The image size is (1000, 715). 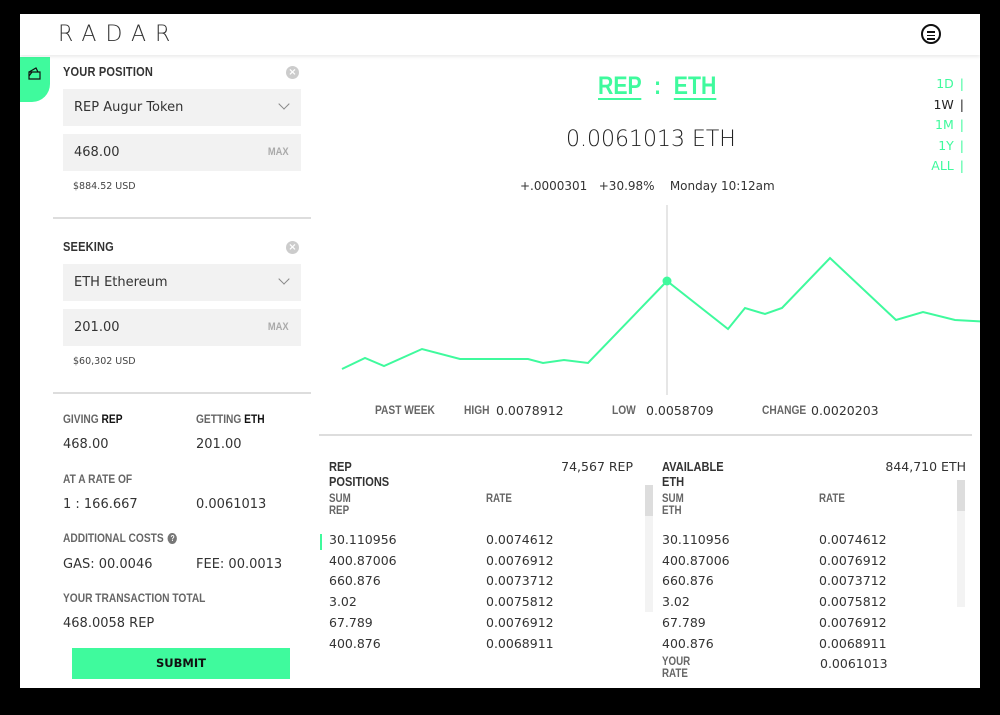 What do you see at coordinates (119, 34) in the screenshot?
I see `app-logo: RADAR` at bounding box center [119, 34].